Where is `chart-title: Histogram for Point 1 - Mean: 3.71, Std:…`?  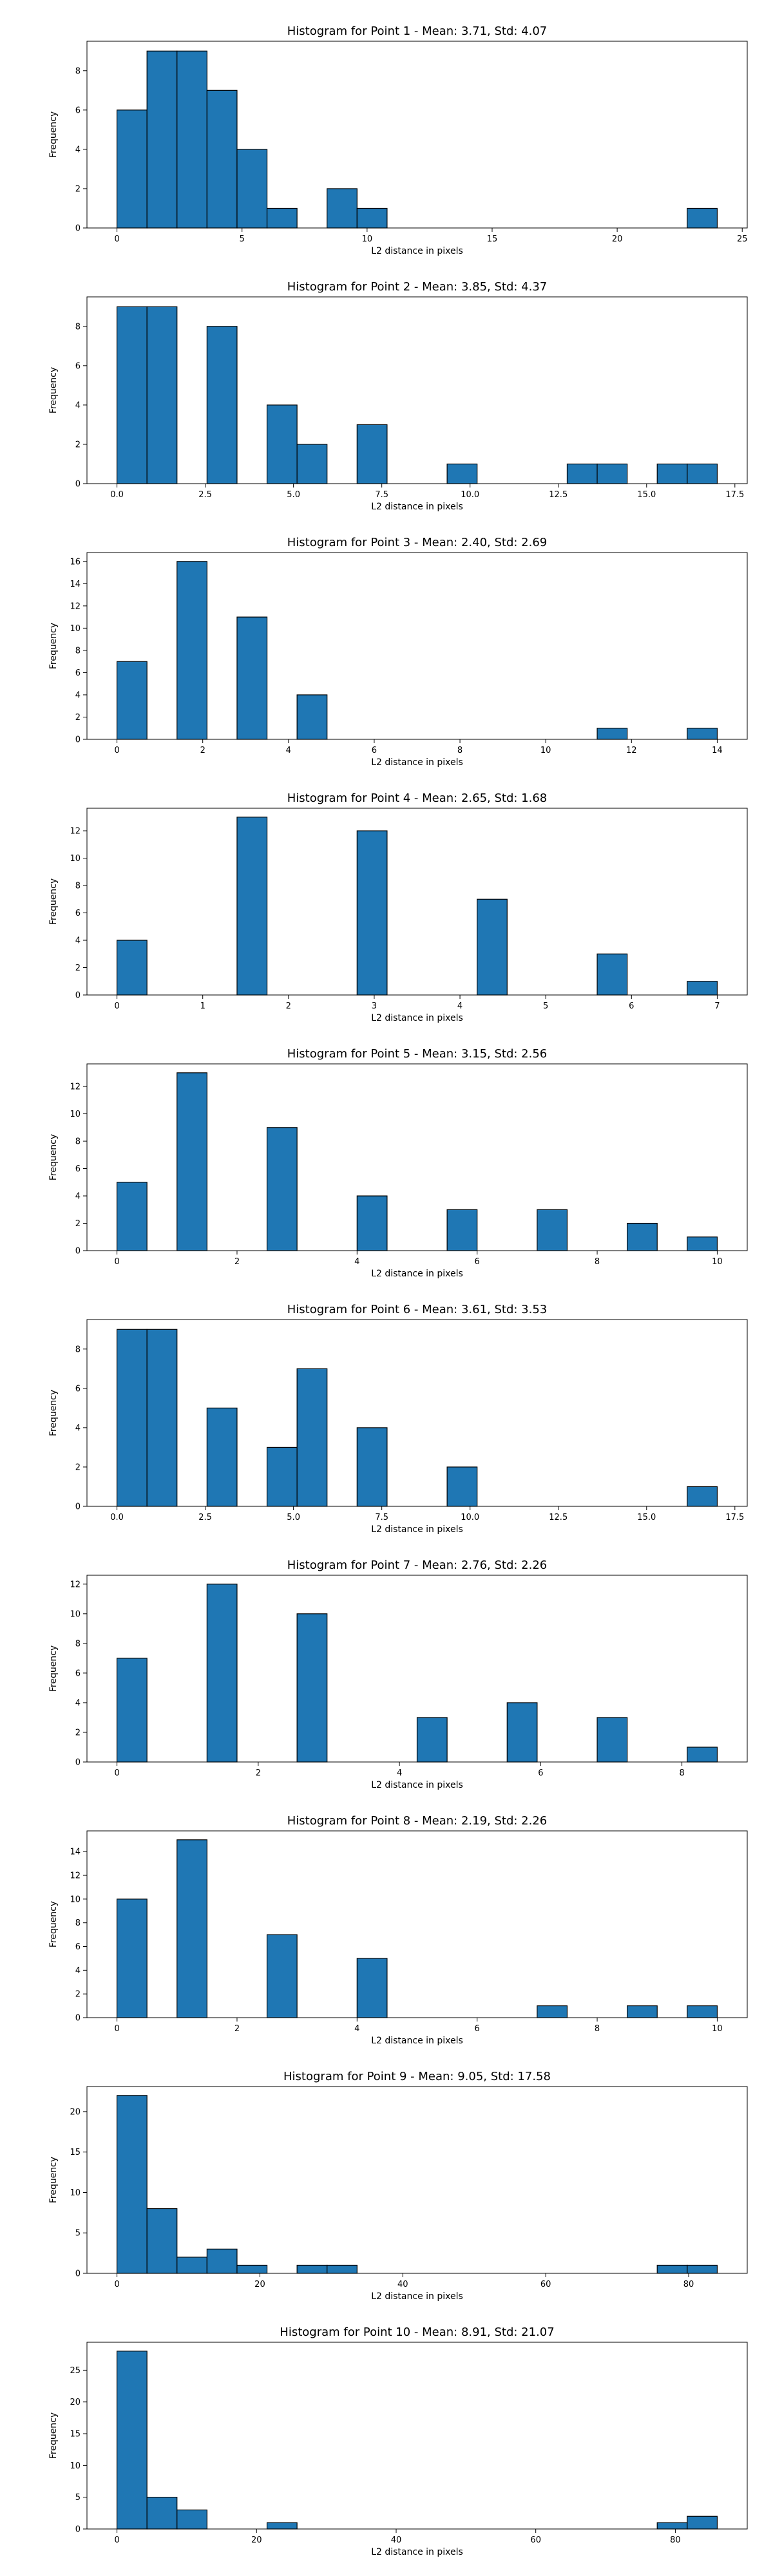
chart-title: Histogram for Point 1 - Mean: 3.71, Std:… is located at coordinates (417, 31).